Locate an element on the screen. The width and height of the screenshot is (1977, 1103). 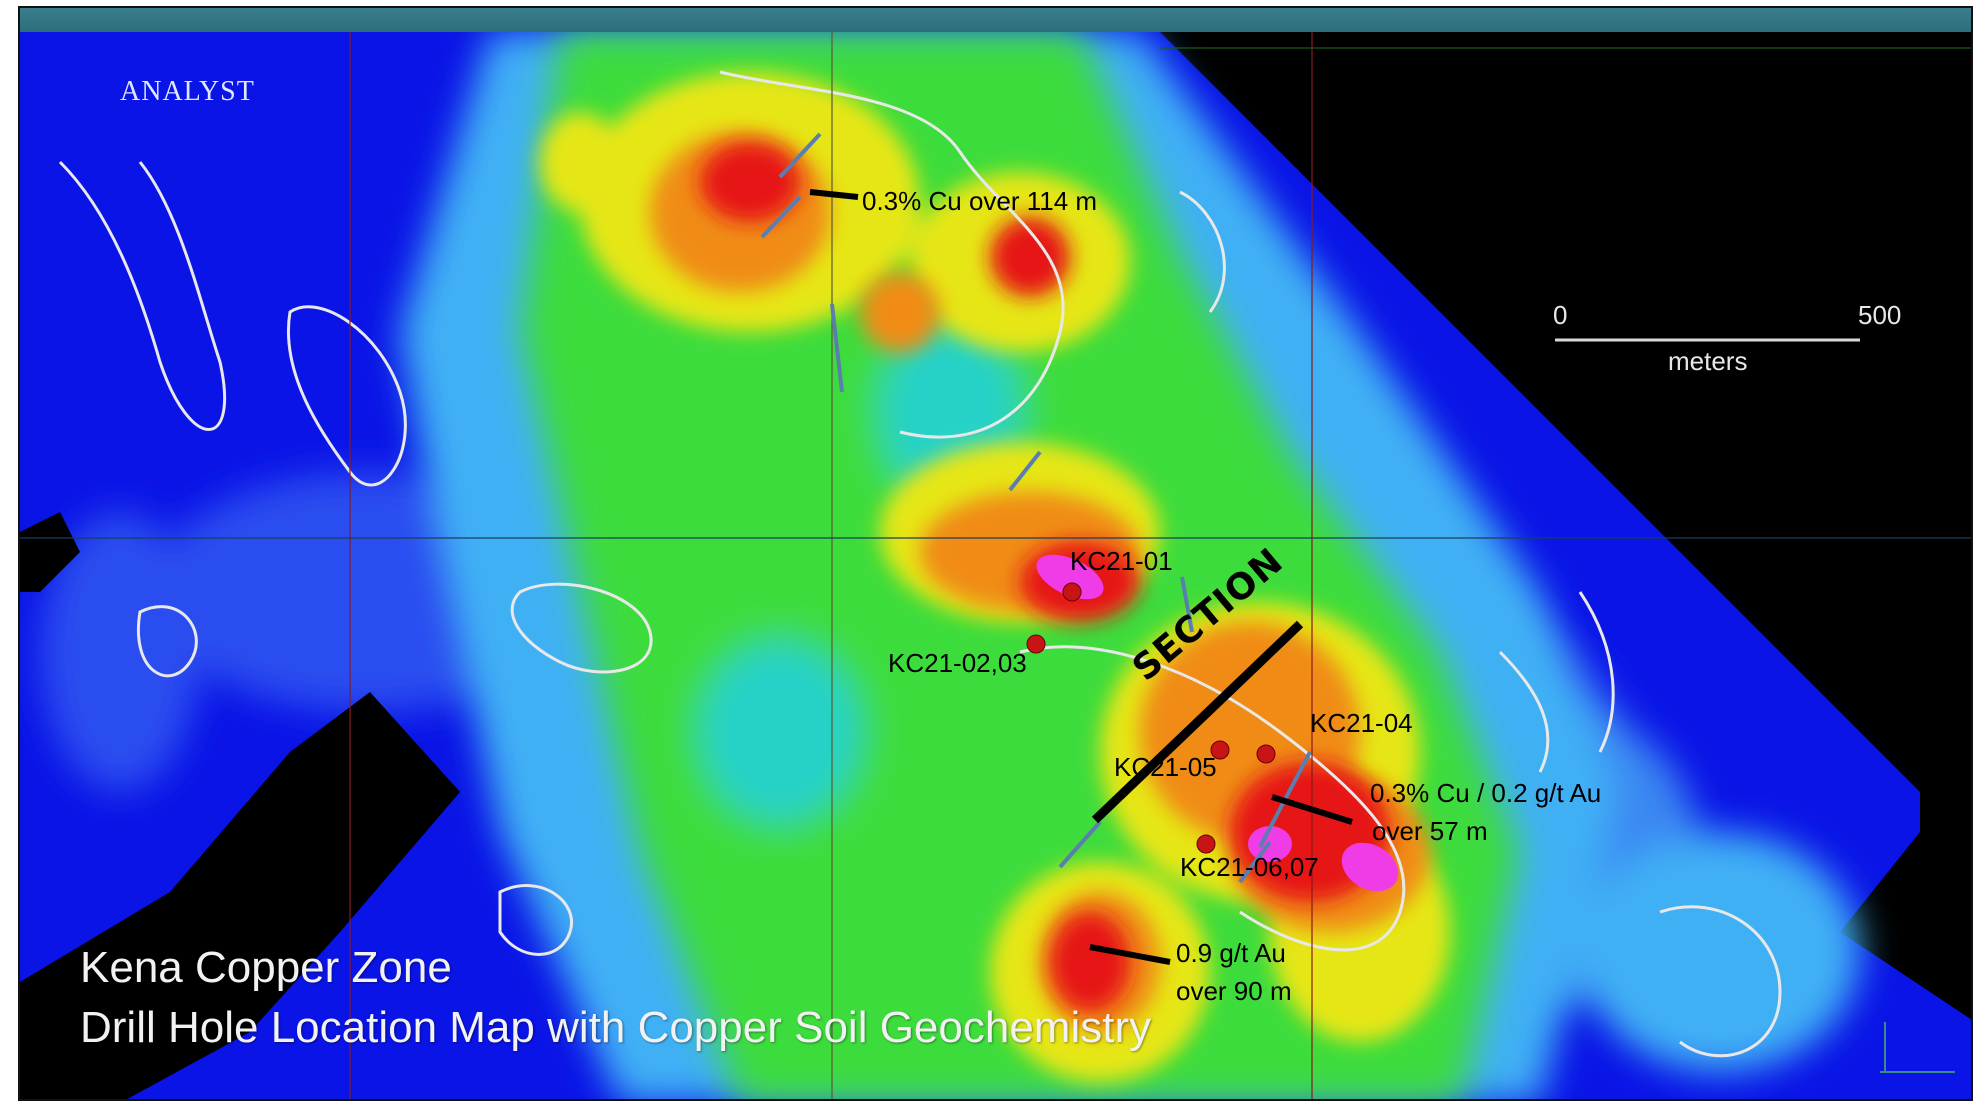
no-data-block-left is located at coordinates (50, 552).